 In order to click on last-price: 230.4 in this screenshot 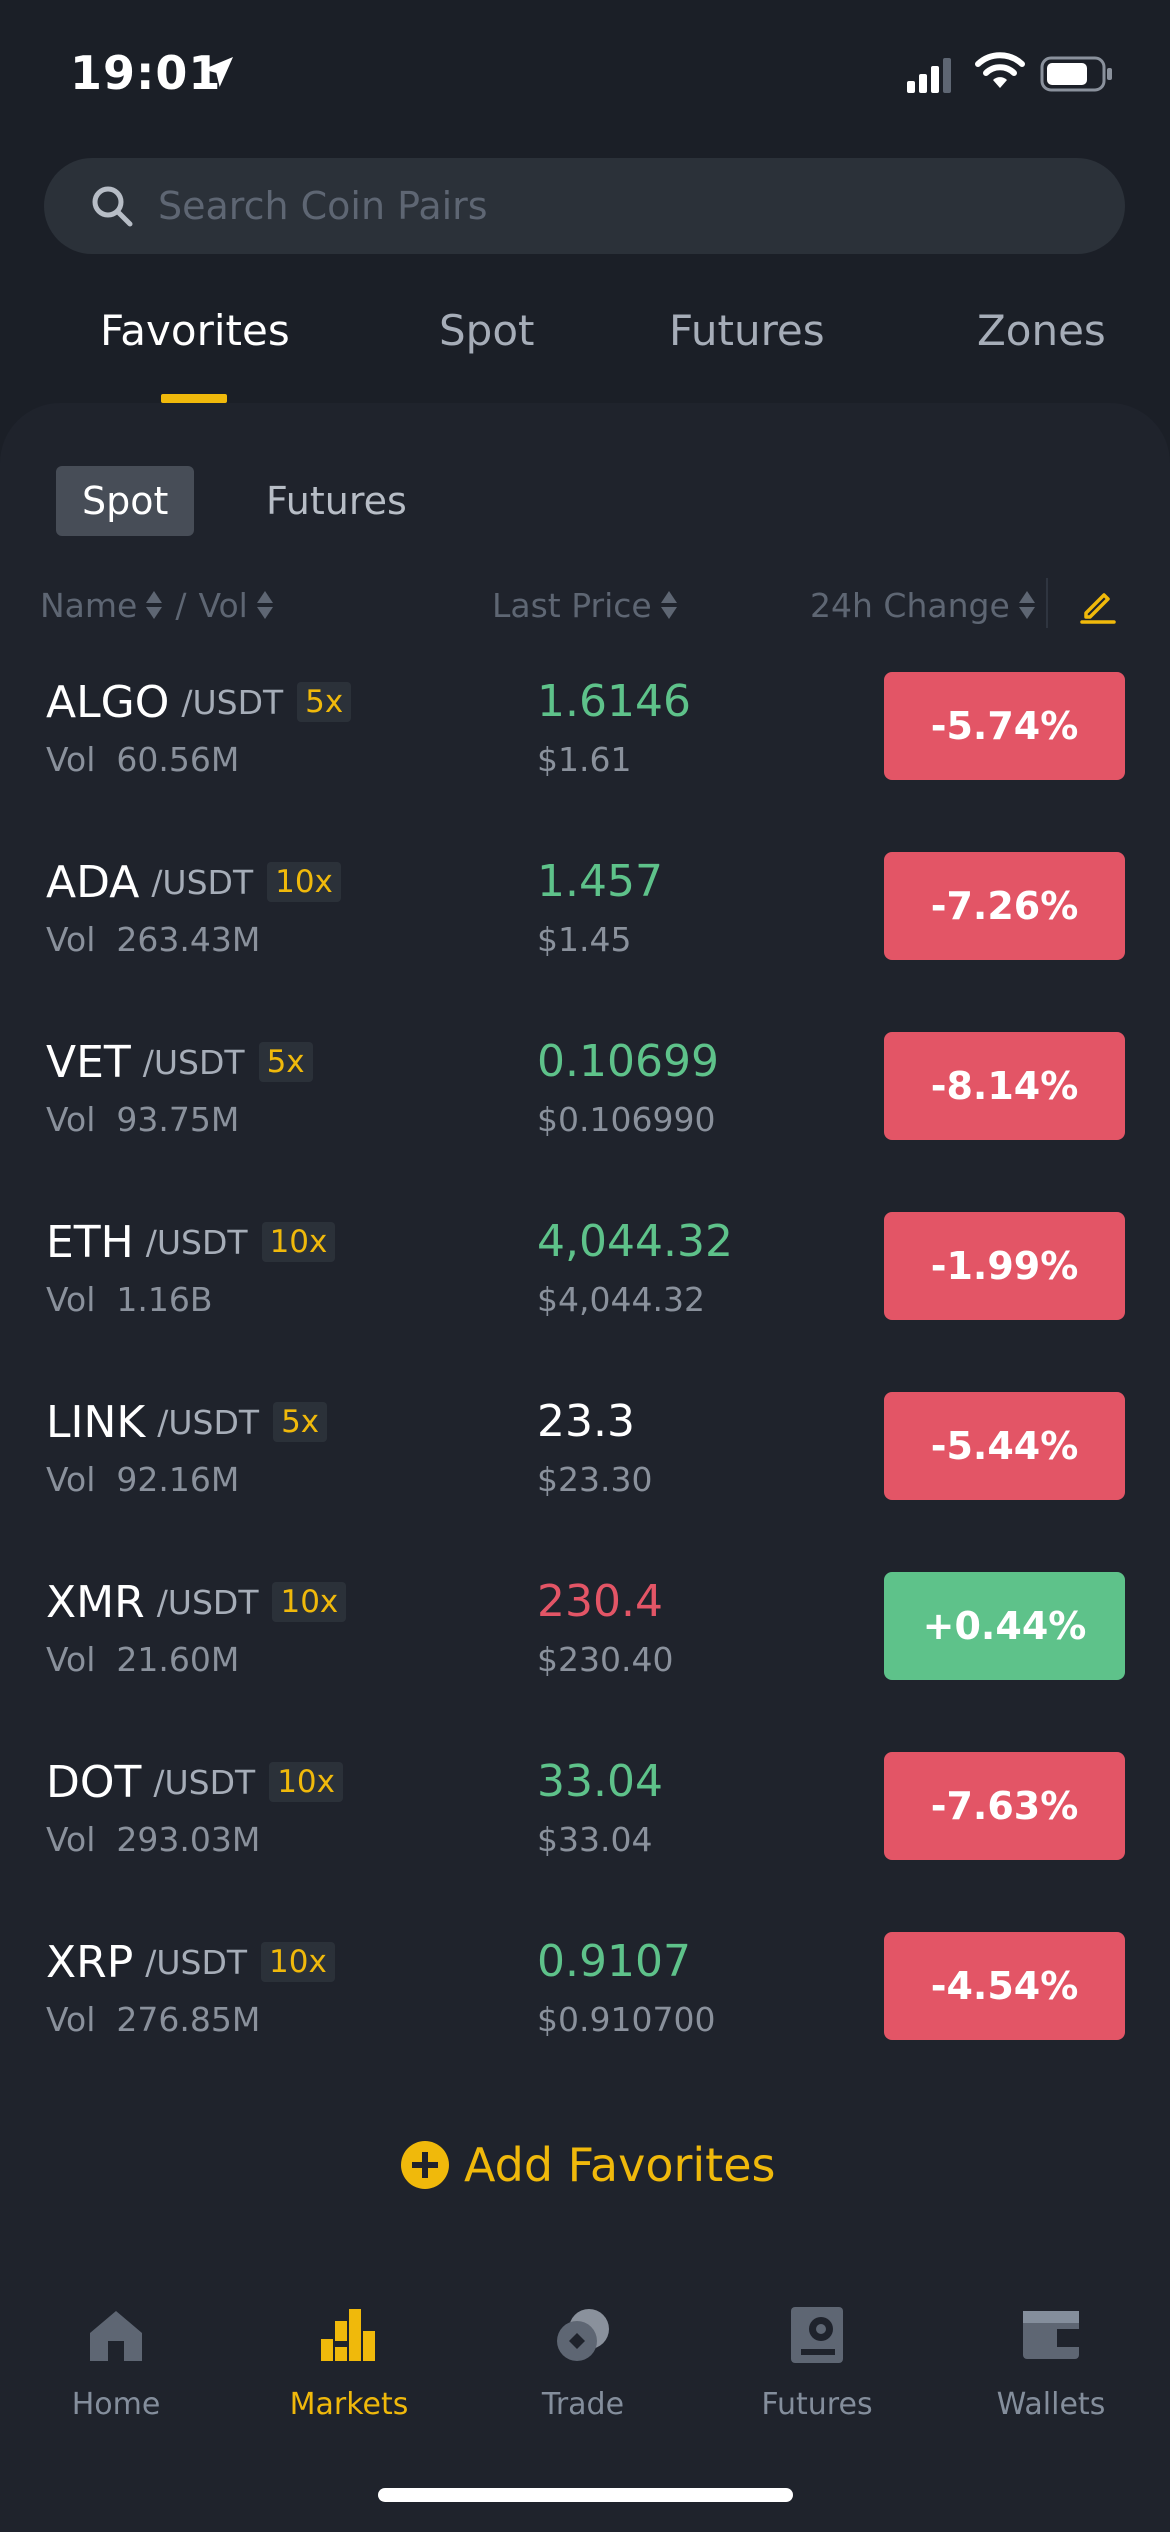, I will do `click(600, 1601)`.